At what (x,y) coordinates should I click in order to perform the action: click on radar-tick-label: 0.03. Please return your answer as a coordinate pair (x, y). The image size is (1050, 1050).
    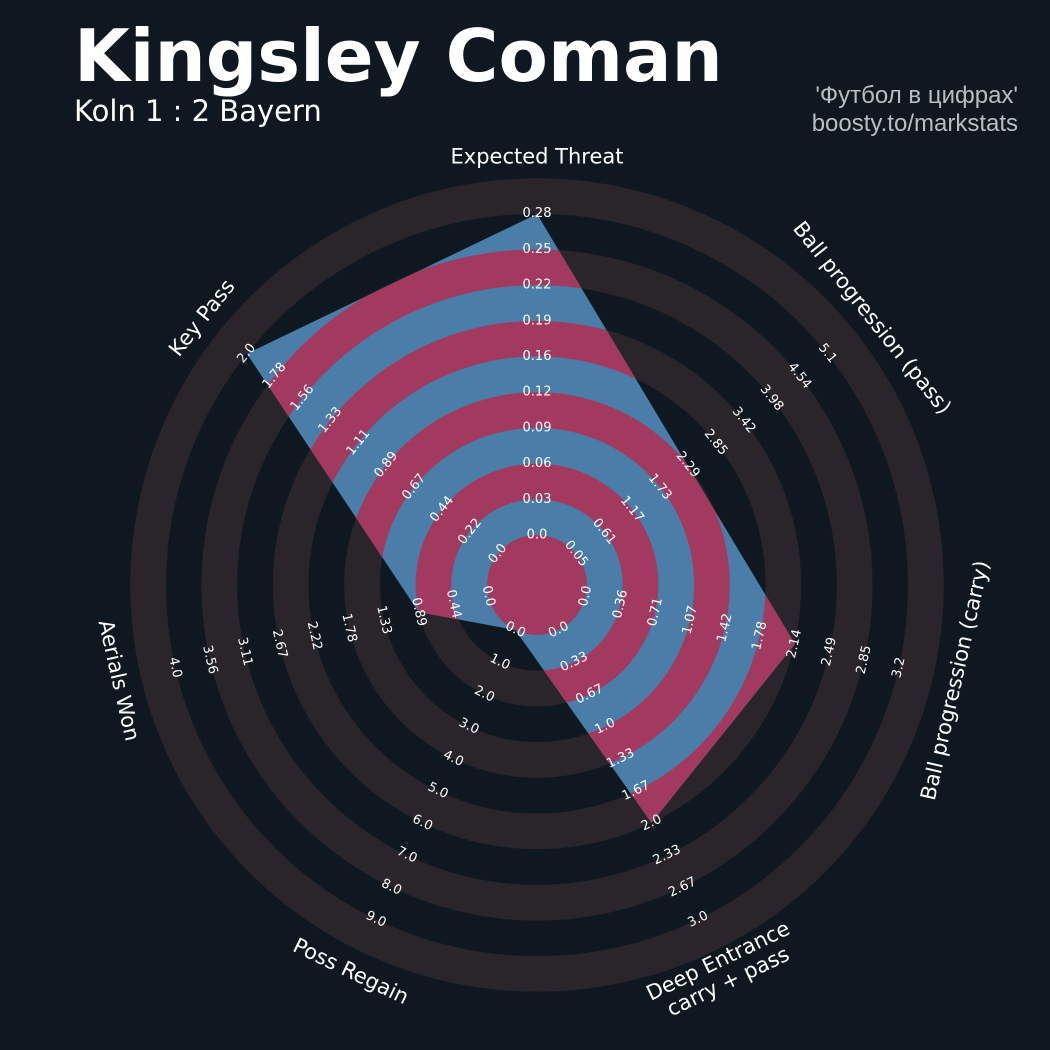
    Looking at the image, I should click on (537, 499).